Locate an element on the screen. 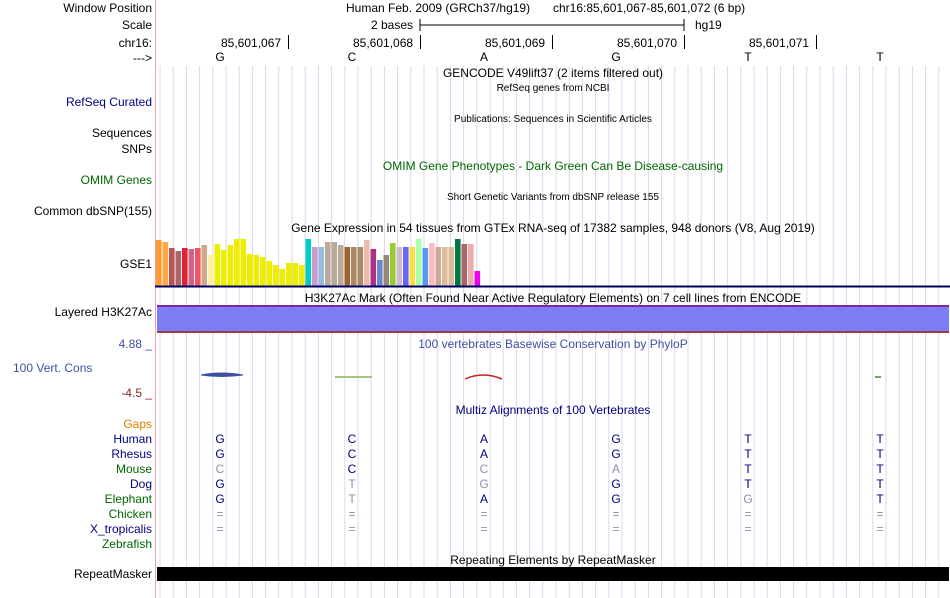  repeatmasker-bar is located at coordinates (553, 574).